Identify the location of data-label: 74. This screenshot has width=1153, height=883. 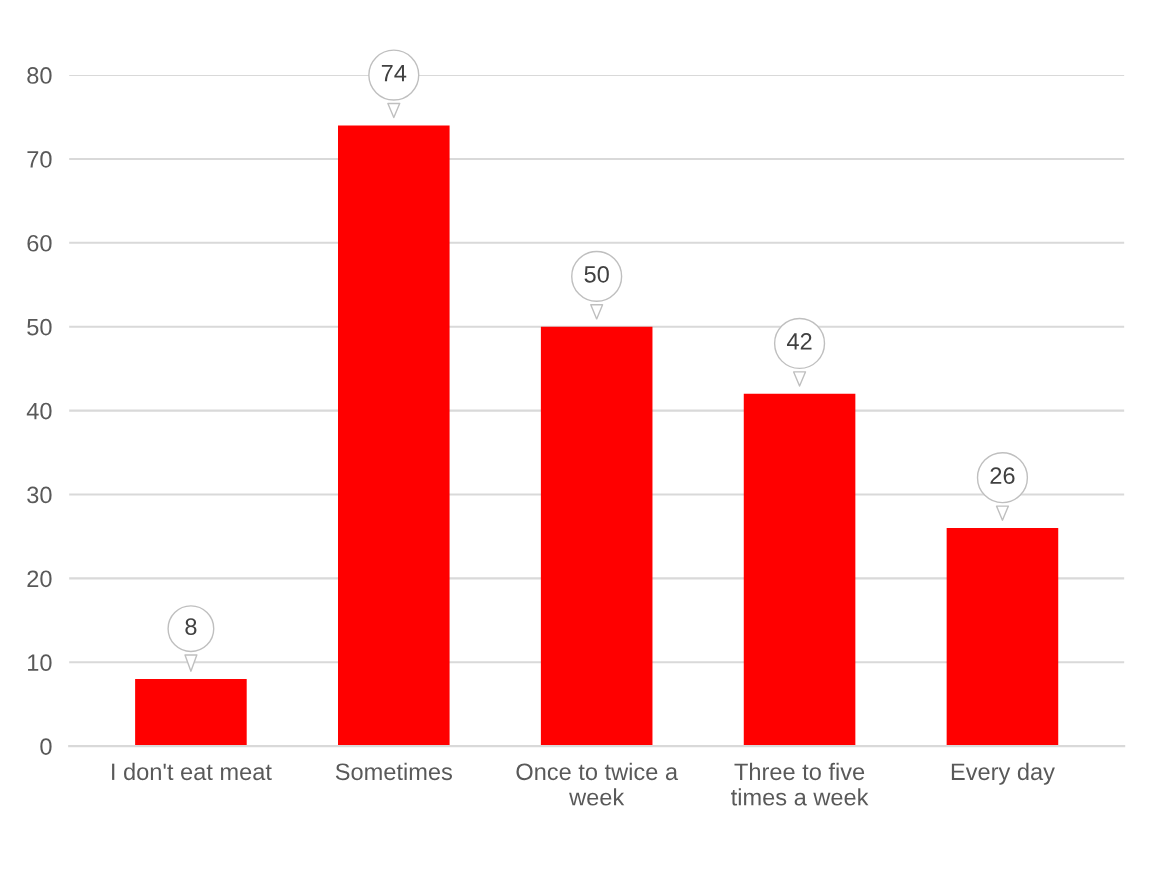
(394, 73).